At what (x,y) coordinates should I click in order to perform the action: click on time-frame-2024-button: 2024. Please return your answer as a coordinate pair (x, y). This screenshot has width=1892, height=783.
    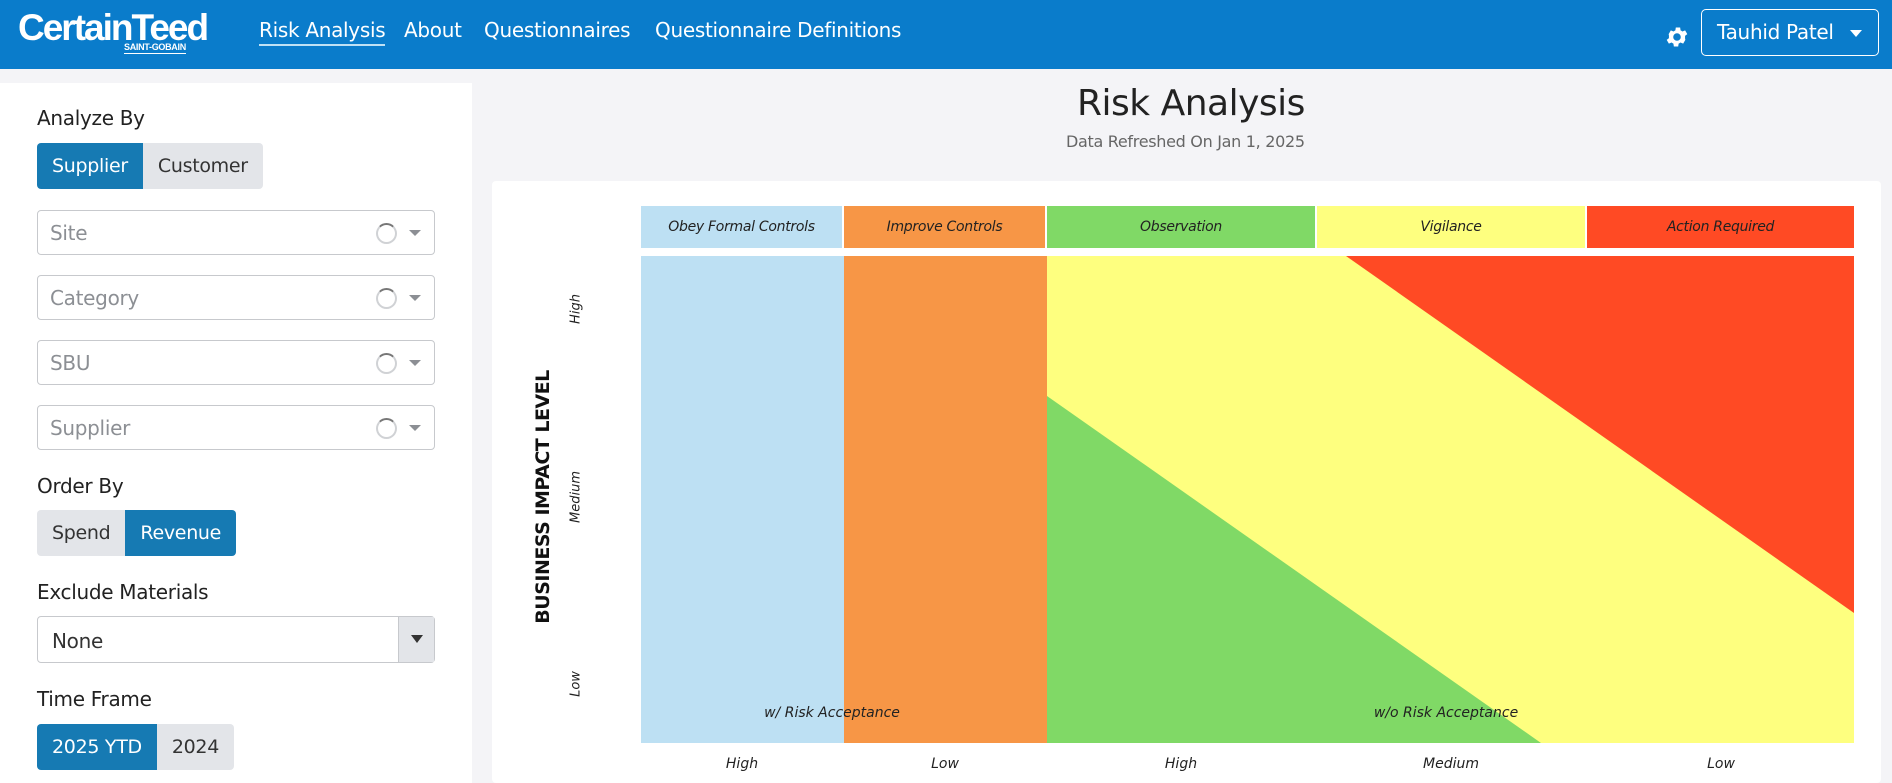
    Looking at the image, I should click on (195, 747).